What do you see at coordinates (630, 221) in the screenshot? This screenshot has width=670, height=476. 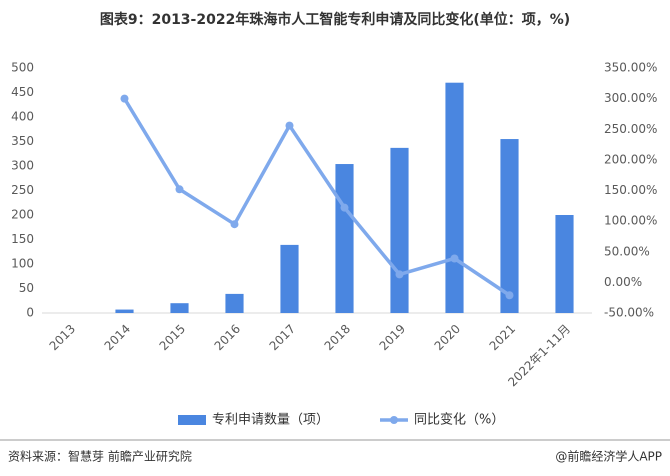 I see `y2-tick-label: 100.00%` at bounding box center [630, 221].